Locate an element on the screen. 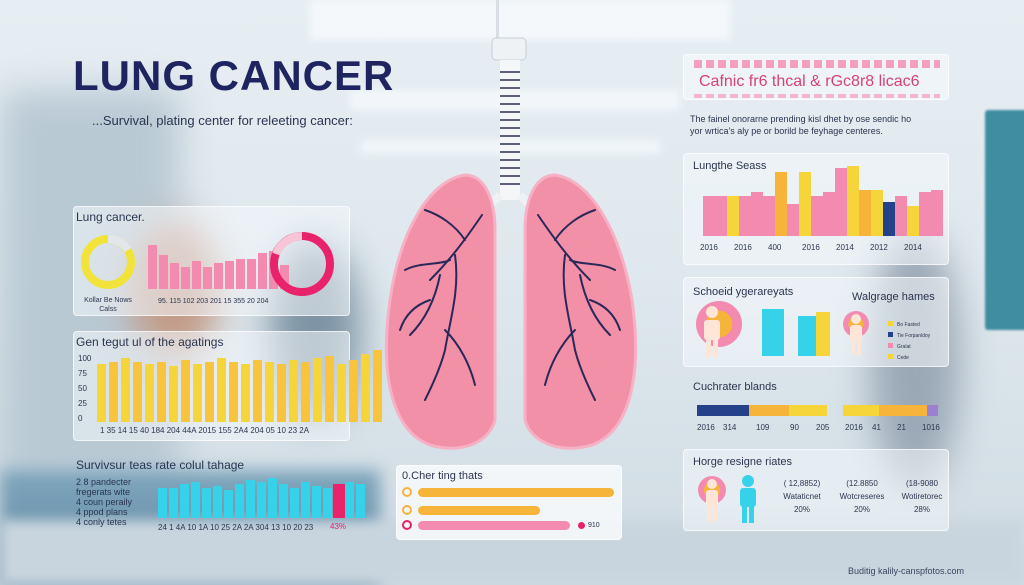 The width and height of the screenshot is (1024, 585). x-tick-label: 21 is located at coordinates (901, 427).